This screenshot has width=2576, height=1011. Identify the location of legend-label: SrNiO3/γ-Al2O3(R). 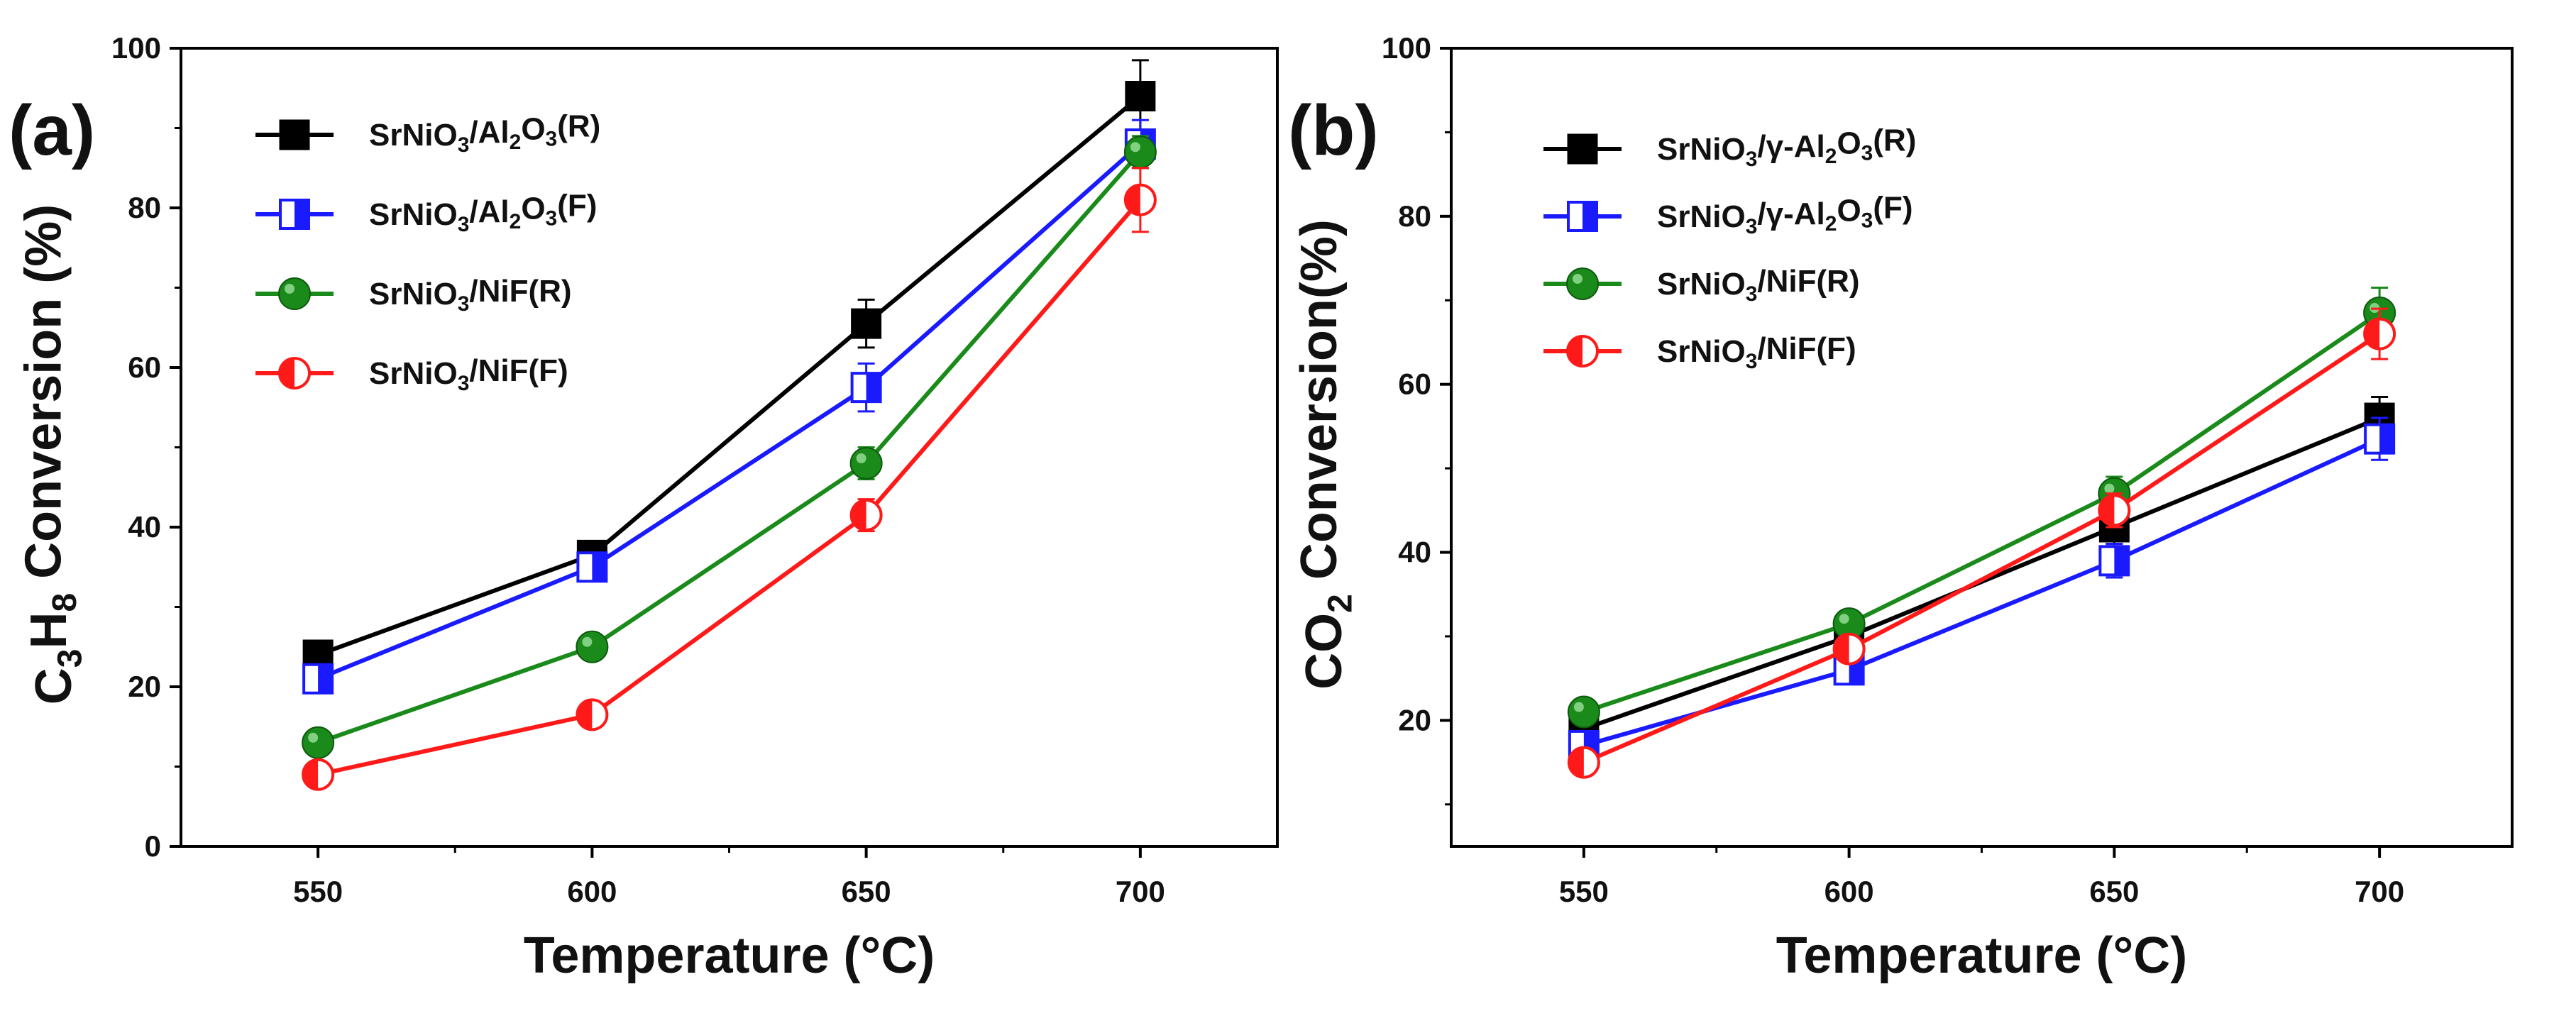
(1786, 147).